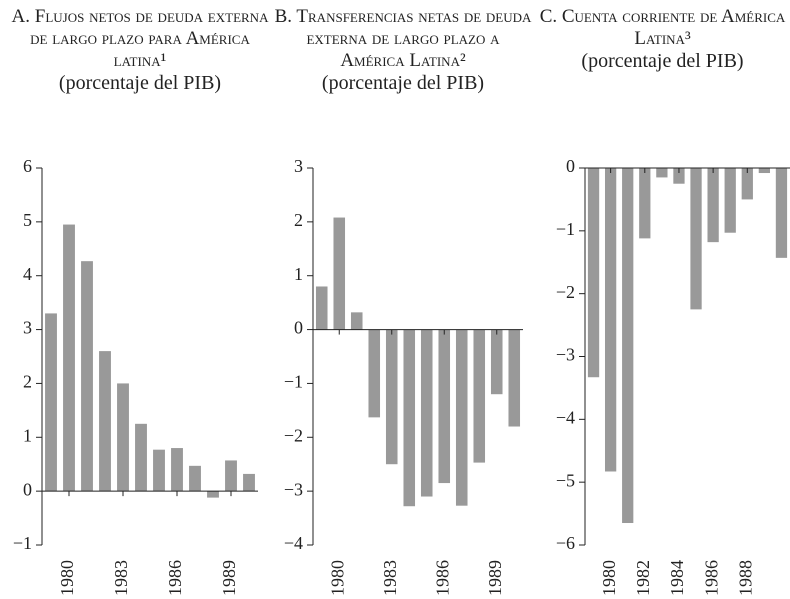 This screenshot has width=790, height=599. I want to click on y-tick-label: 4, so click(27, 274).